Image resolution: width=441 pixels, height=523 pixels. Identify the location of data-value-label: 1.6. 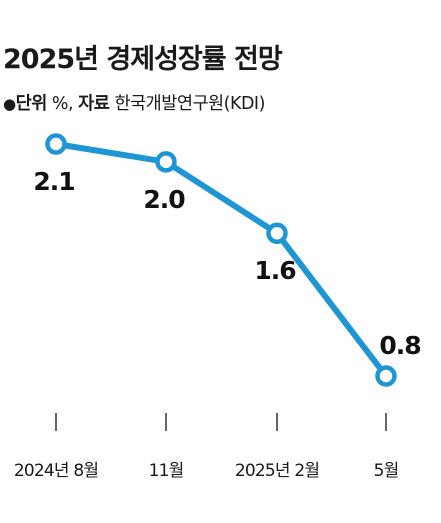
(275, 270).